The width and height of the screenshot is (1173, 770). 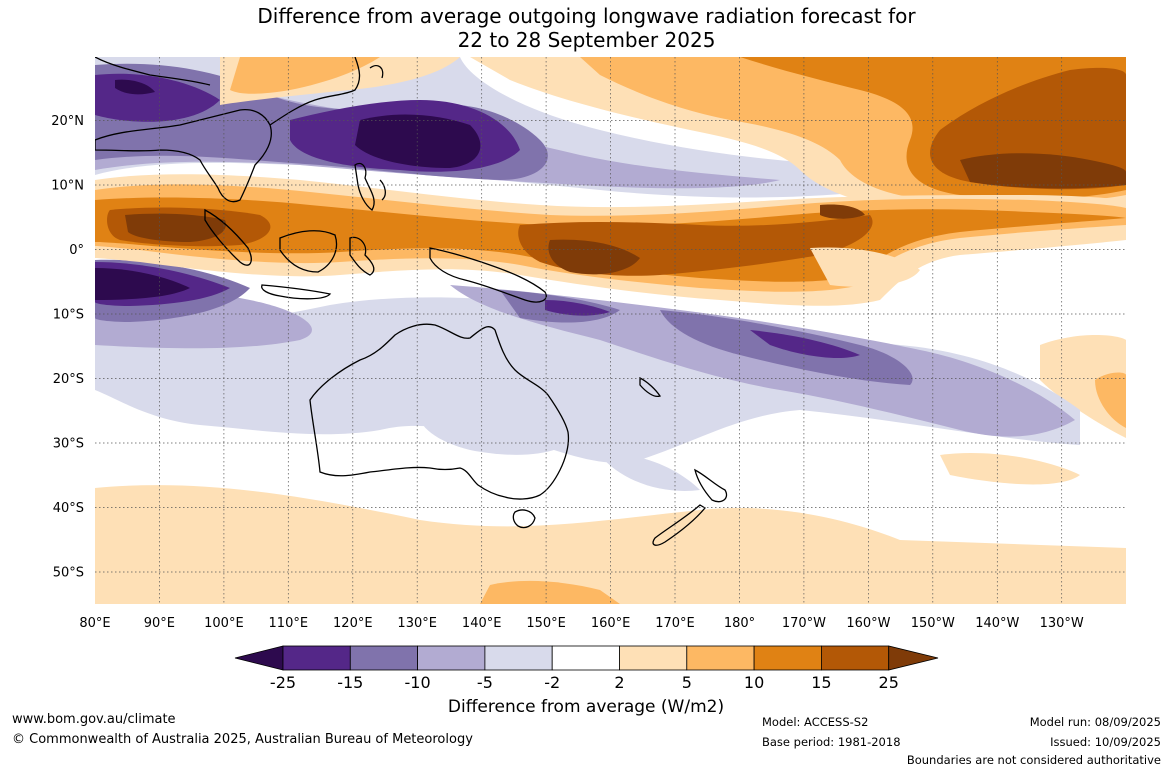 I want to click on colorbar-max-arrow, so click(x=913, y=658).